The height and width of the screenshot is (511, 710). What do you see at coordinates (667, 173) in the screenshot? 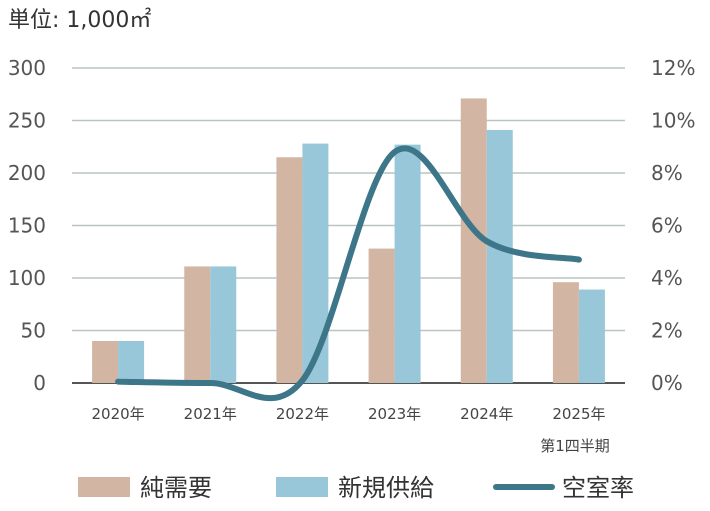
I see `right-tick-label: 8%` at bounding box center [667, 173].